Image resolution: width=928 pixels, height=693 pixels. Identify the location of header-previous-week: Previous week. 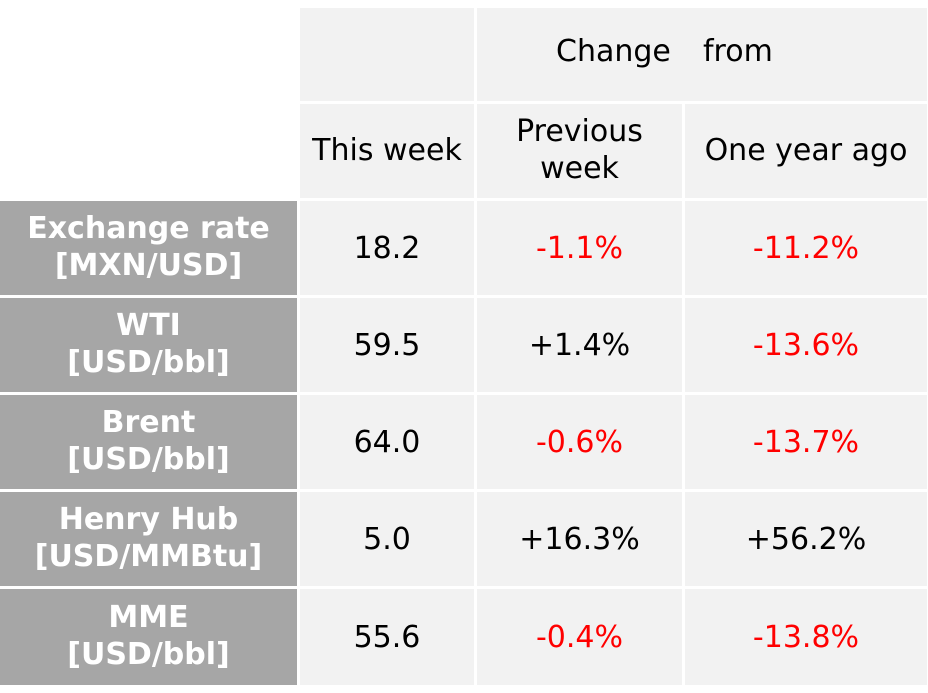
(579, 151).